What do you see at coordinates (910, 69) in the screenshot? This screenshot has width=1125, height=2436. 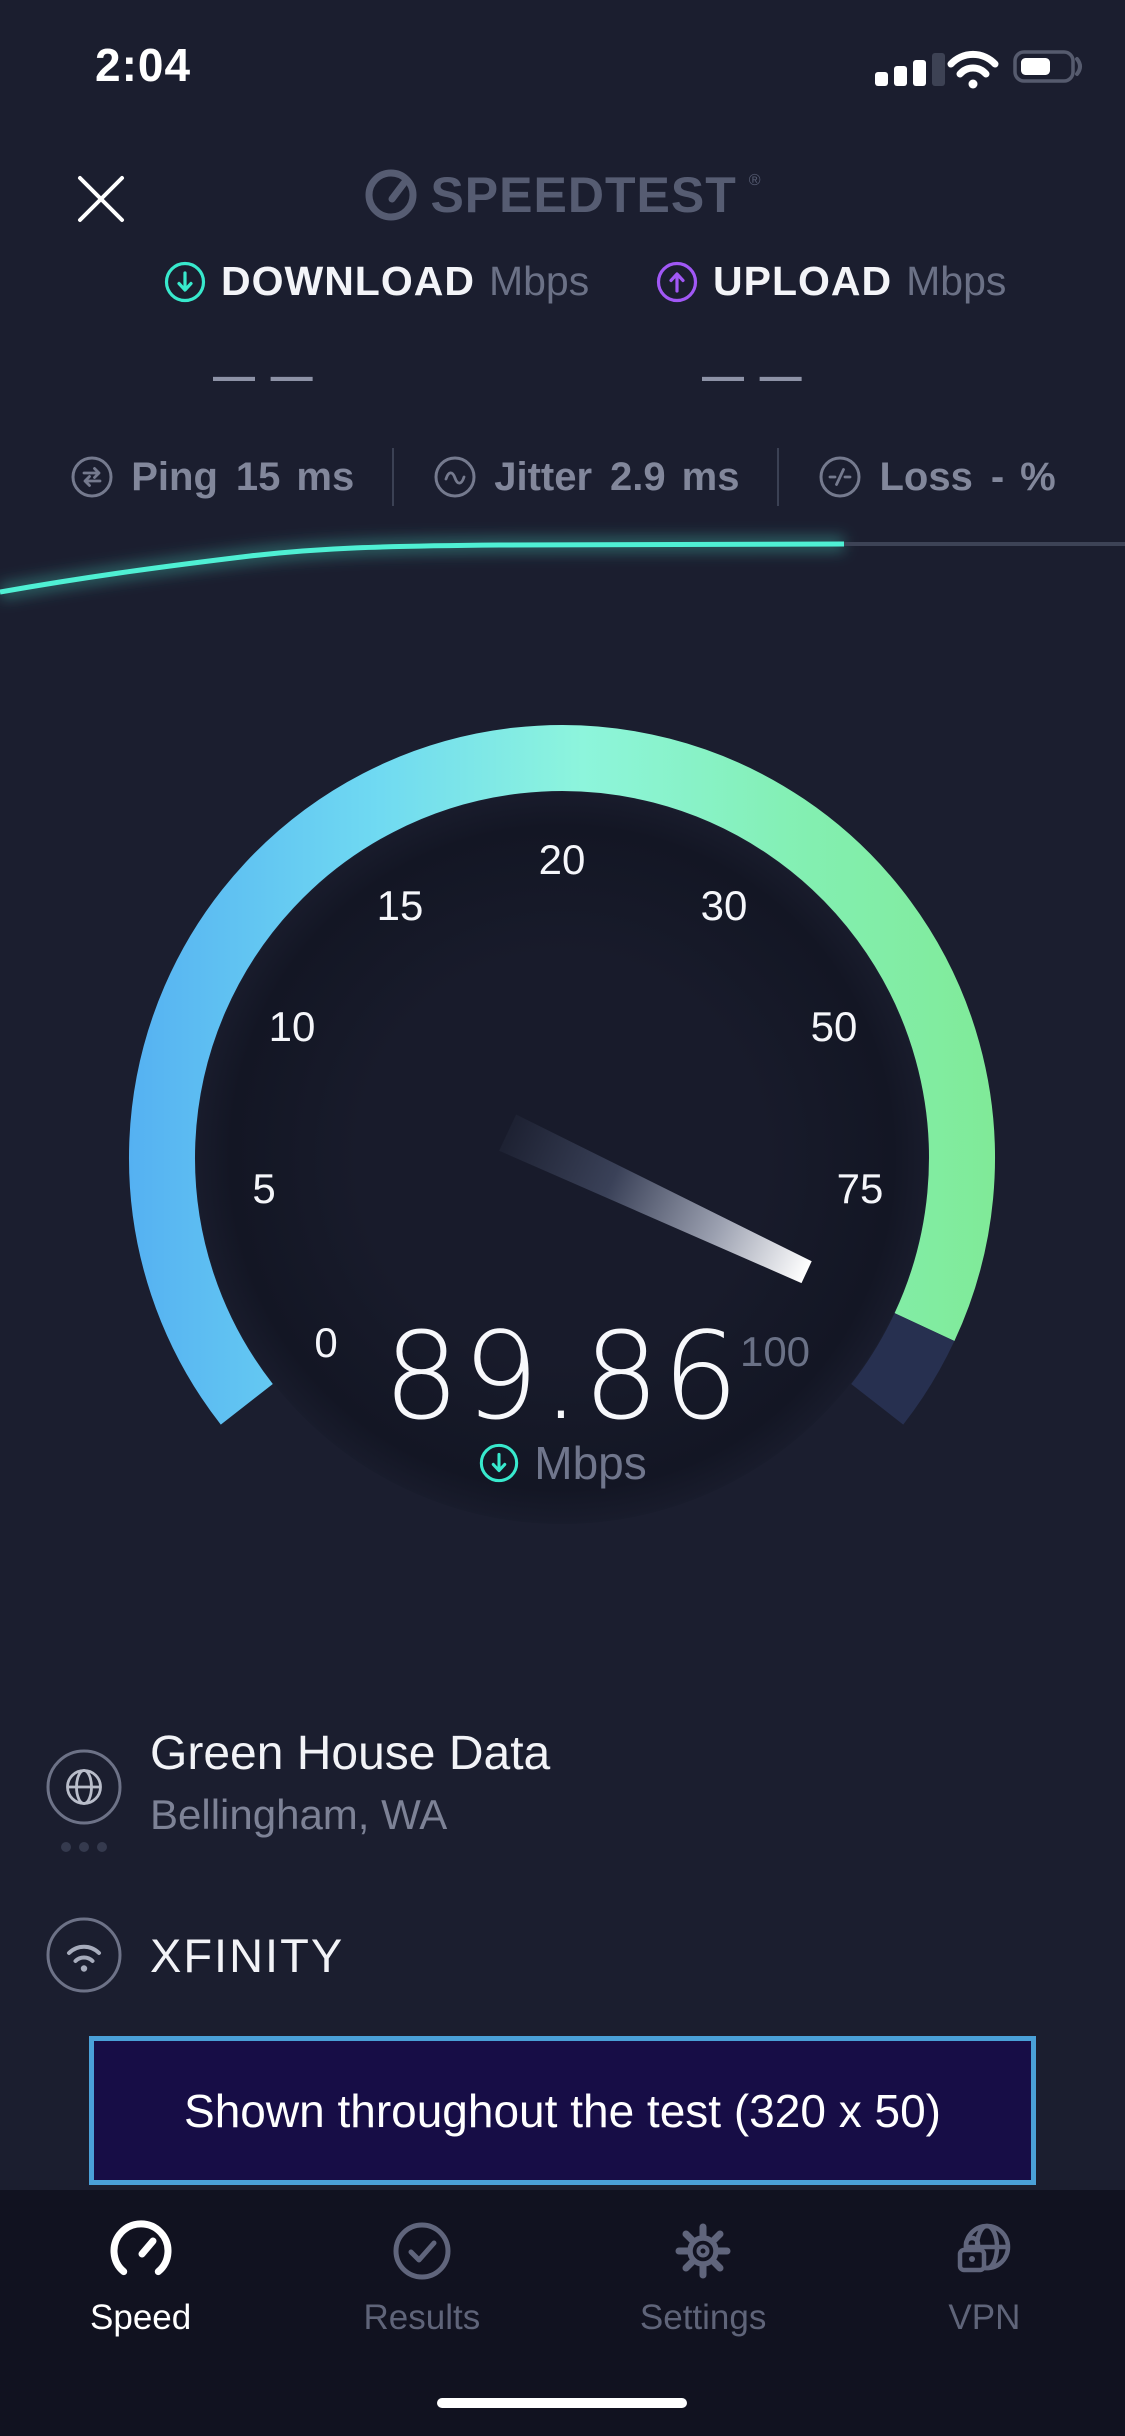 I see `cellular-signal-icon` at bounding box center [910, 69].